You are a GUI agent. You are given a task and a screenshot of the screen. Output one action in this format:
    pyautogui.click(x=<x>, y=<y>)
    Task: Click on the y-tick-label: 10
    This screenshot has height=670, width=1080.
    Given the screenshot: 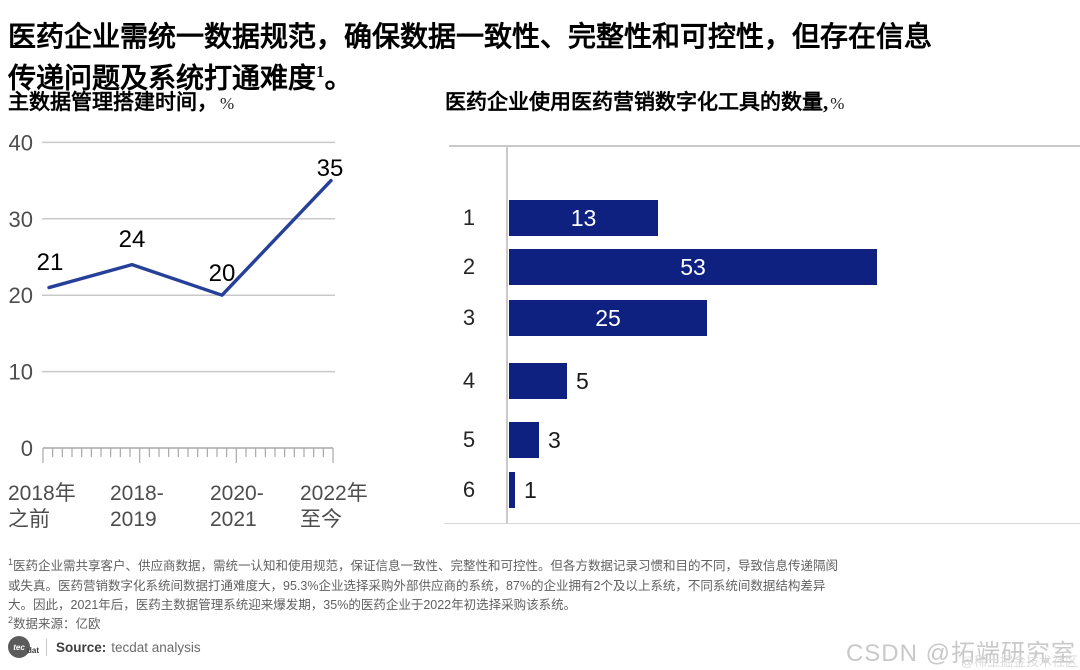 What is the action you would take?
    pyautogui.click(x=21, y=372)
    